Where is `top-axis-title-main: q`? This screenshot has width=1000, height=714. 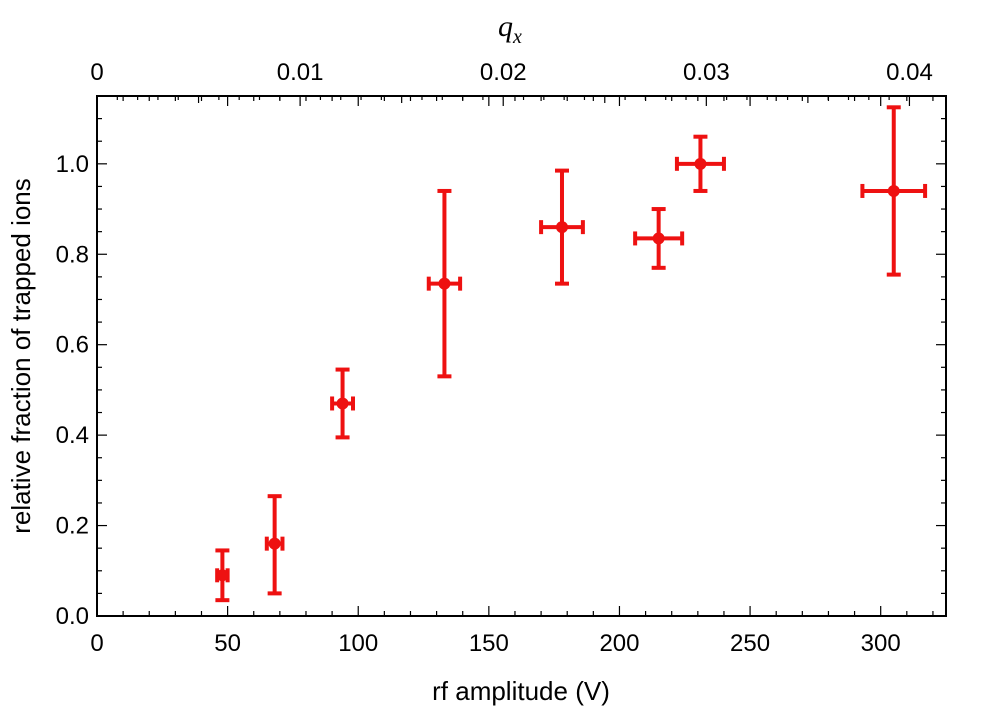
top-axis-title-main: q is located at coordinates (505, 26).